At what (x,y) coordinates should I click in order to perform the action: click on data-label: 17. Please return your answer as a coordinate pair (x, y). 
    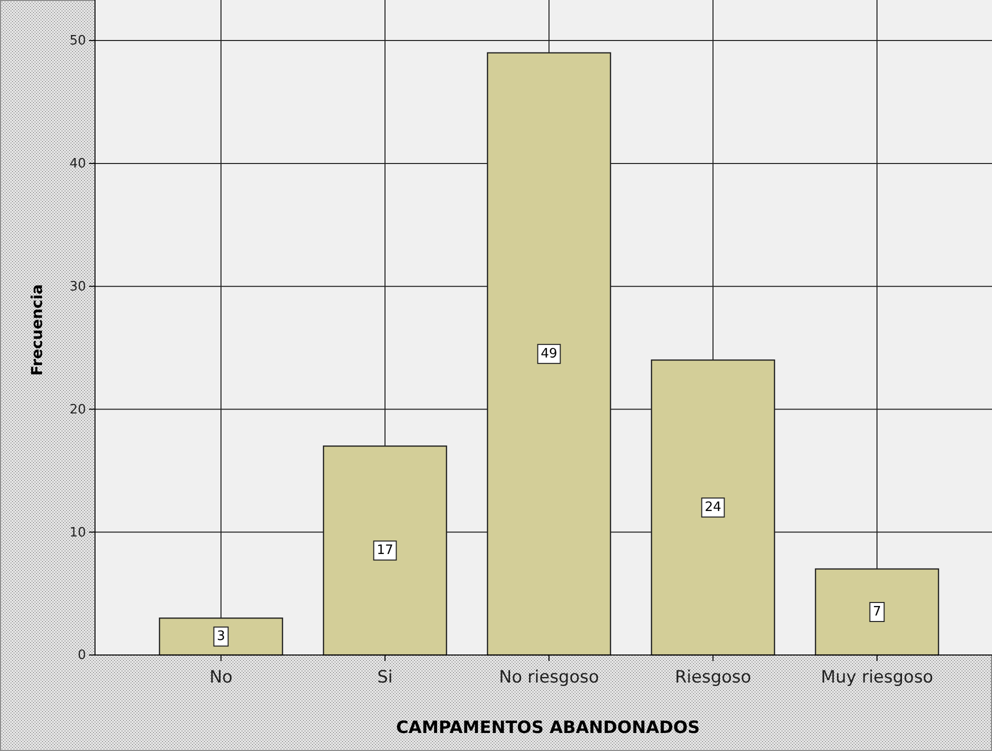
    Looking at the image, I should click on (385, 550).